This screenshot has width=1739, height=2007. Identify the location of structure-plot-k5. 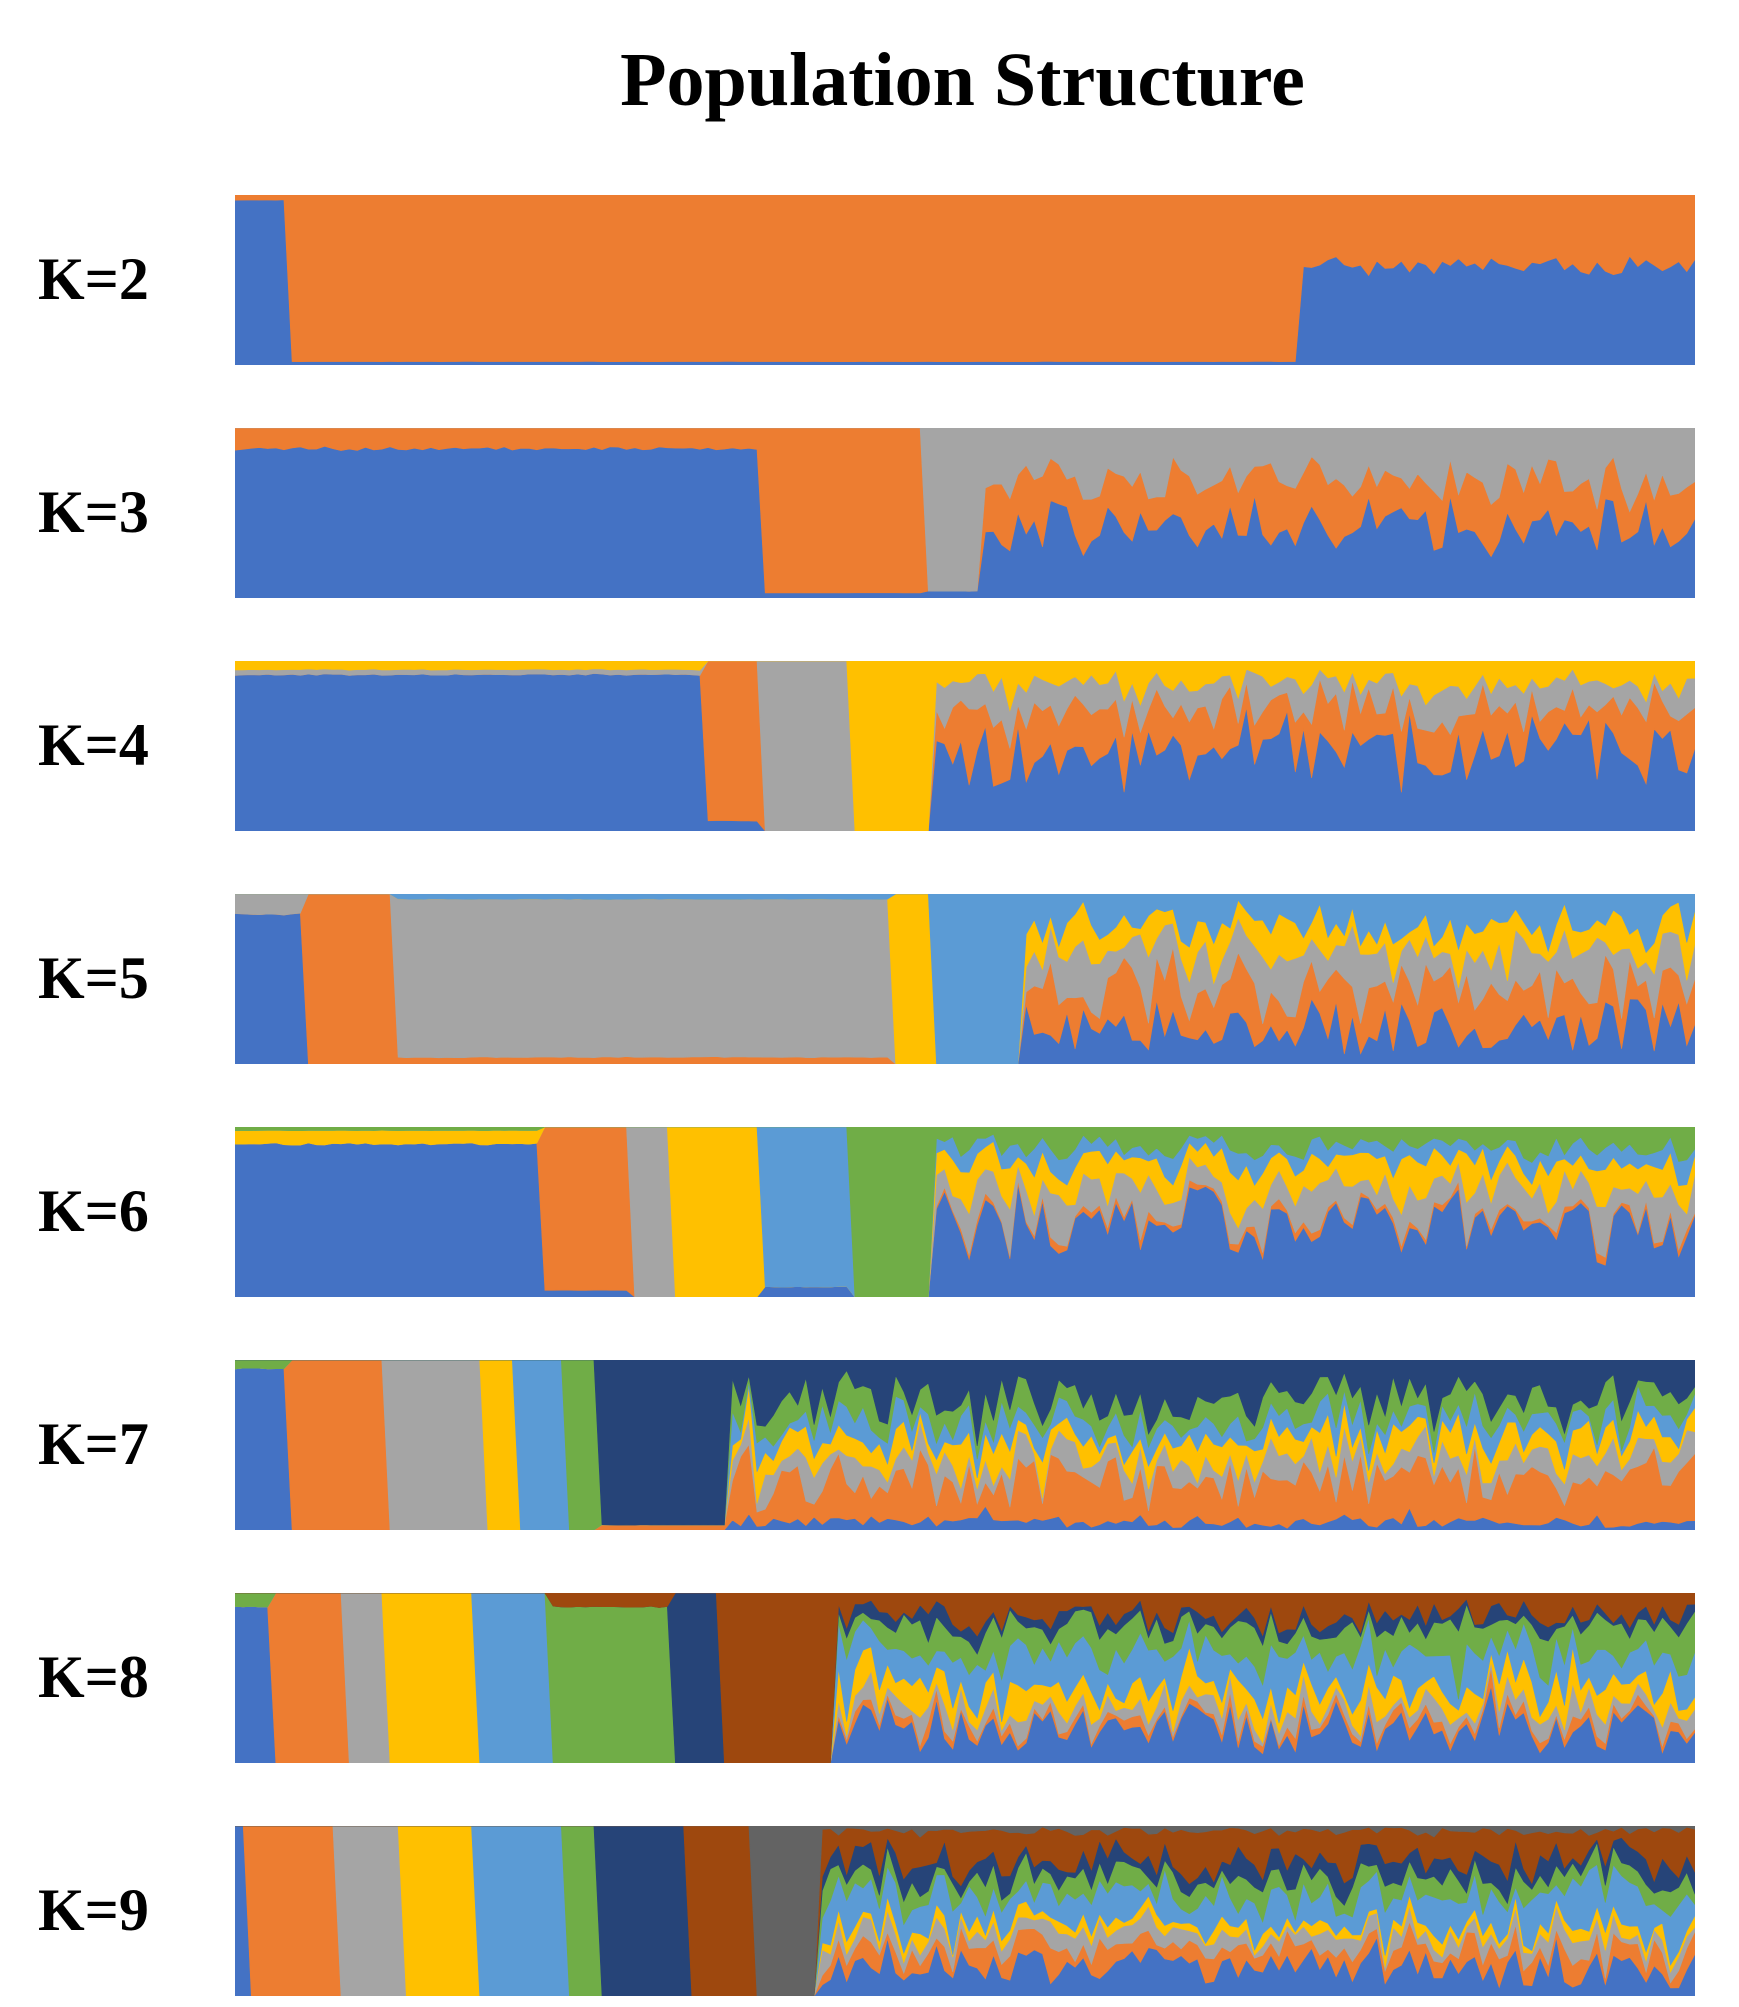
(965, 979).